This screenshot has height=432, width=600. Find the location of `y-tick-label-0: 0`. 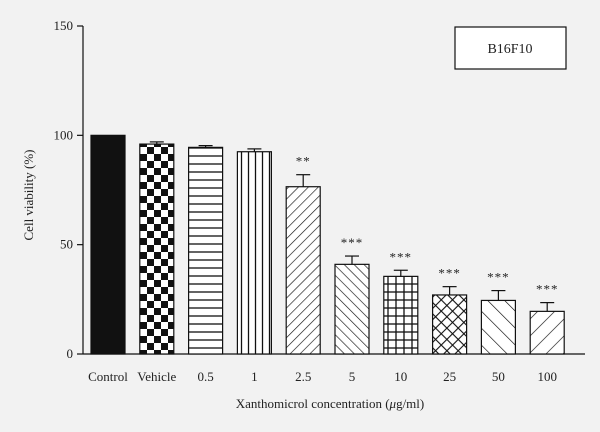

y-tick-label-0: 0 is located at coordinates (70, 353).